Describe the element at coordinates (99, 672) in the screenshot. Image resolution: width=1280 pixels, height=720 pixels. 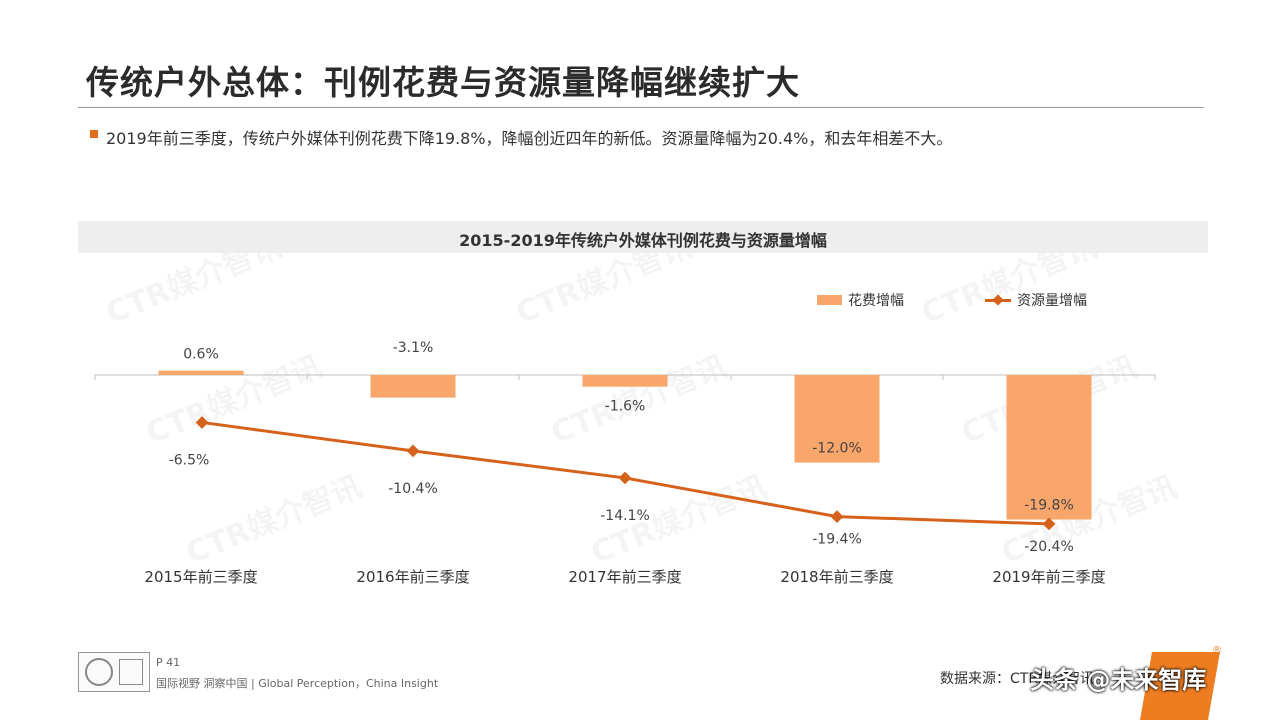
I see `certification-icon` at that location.